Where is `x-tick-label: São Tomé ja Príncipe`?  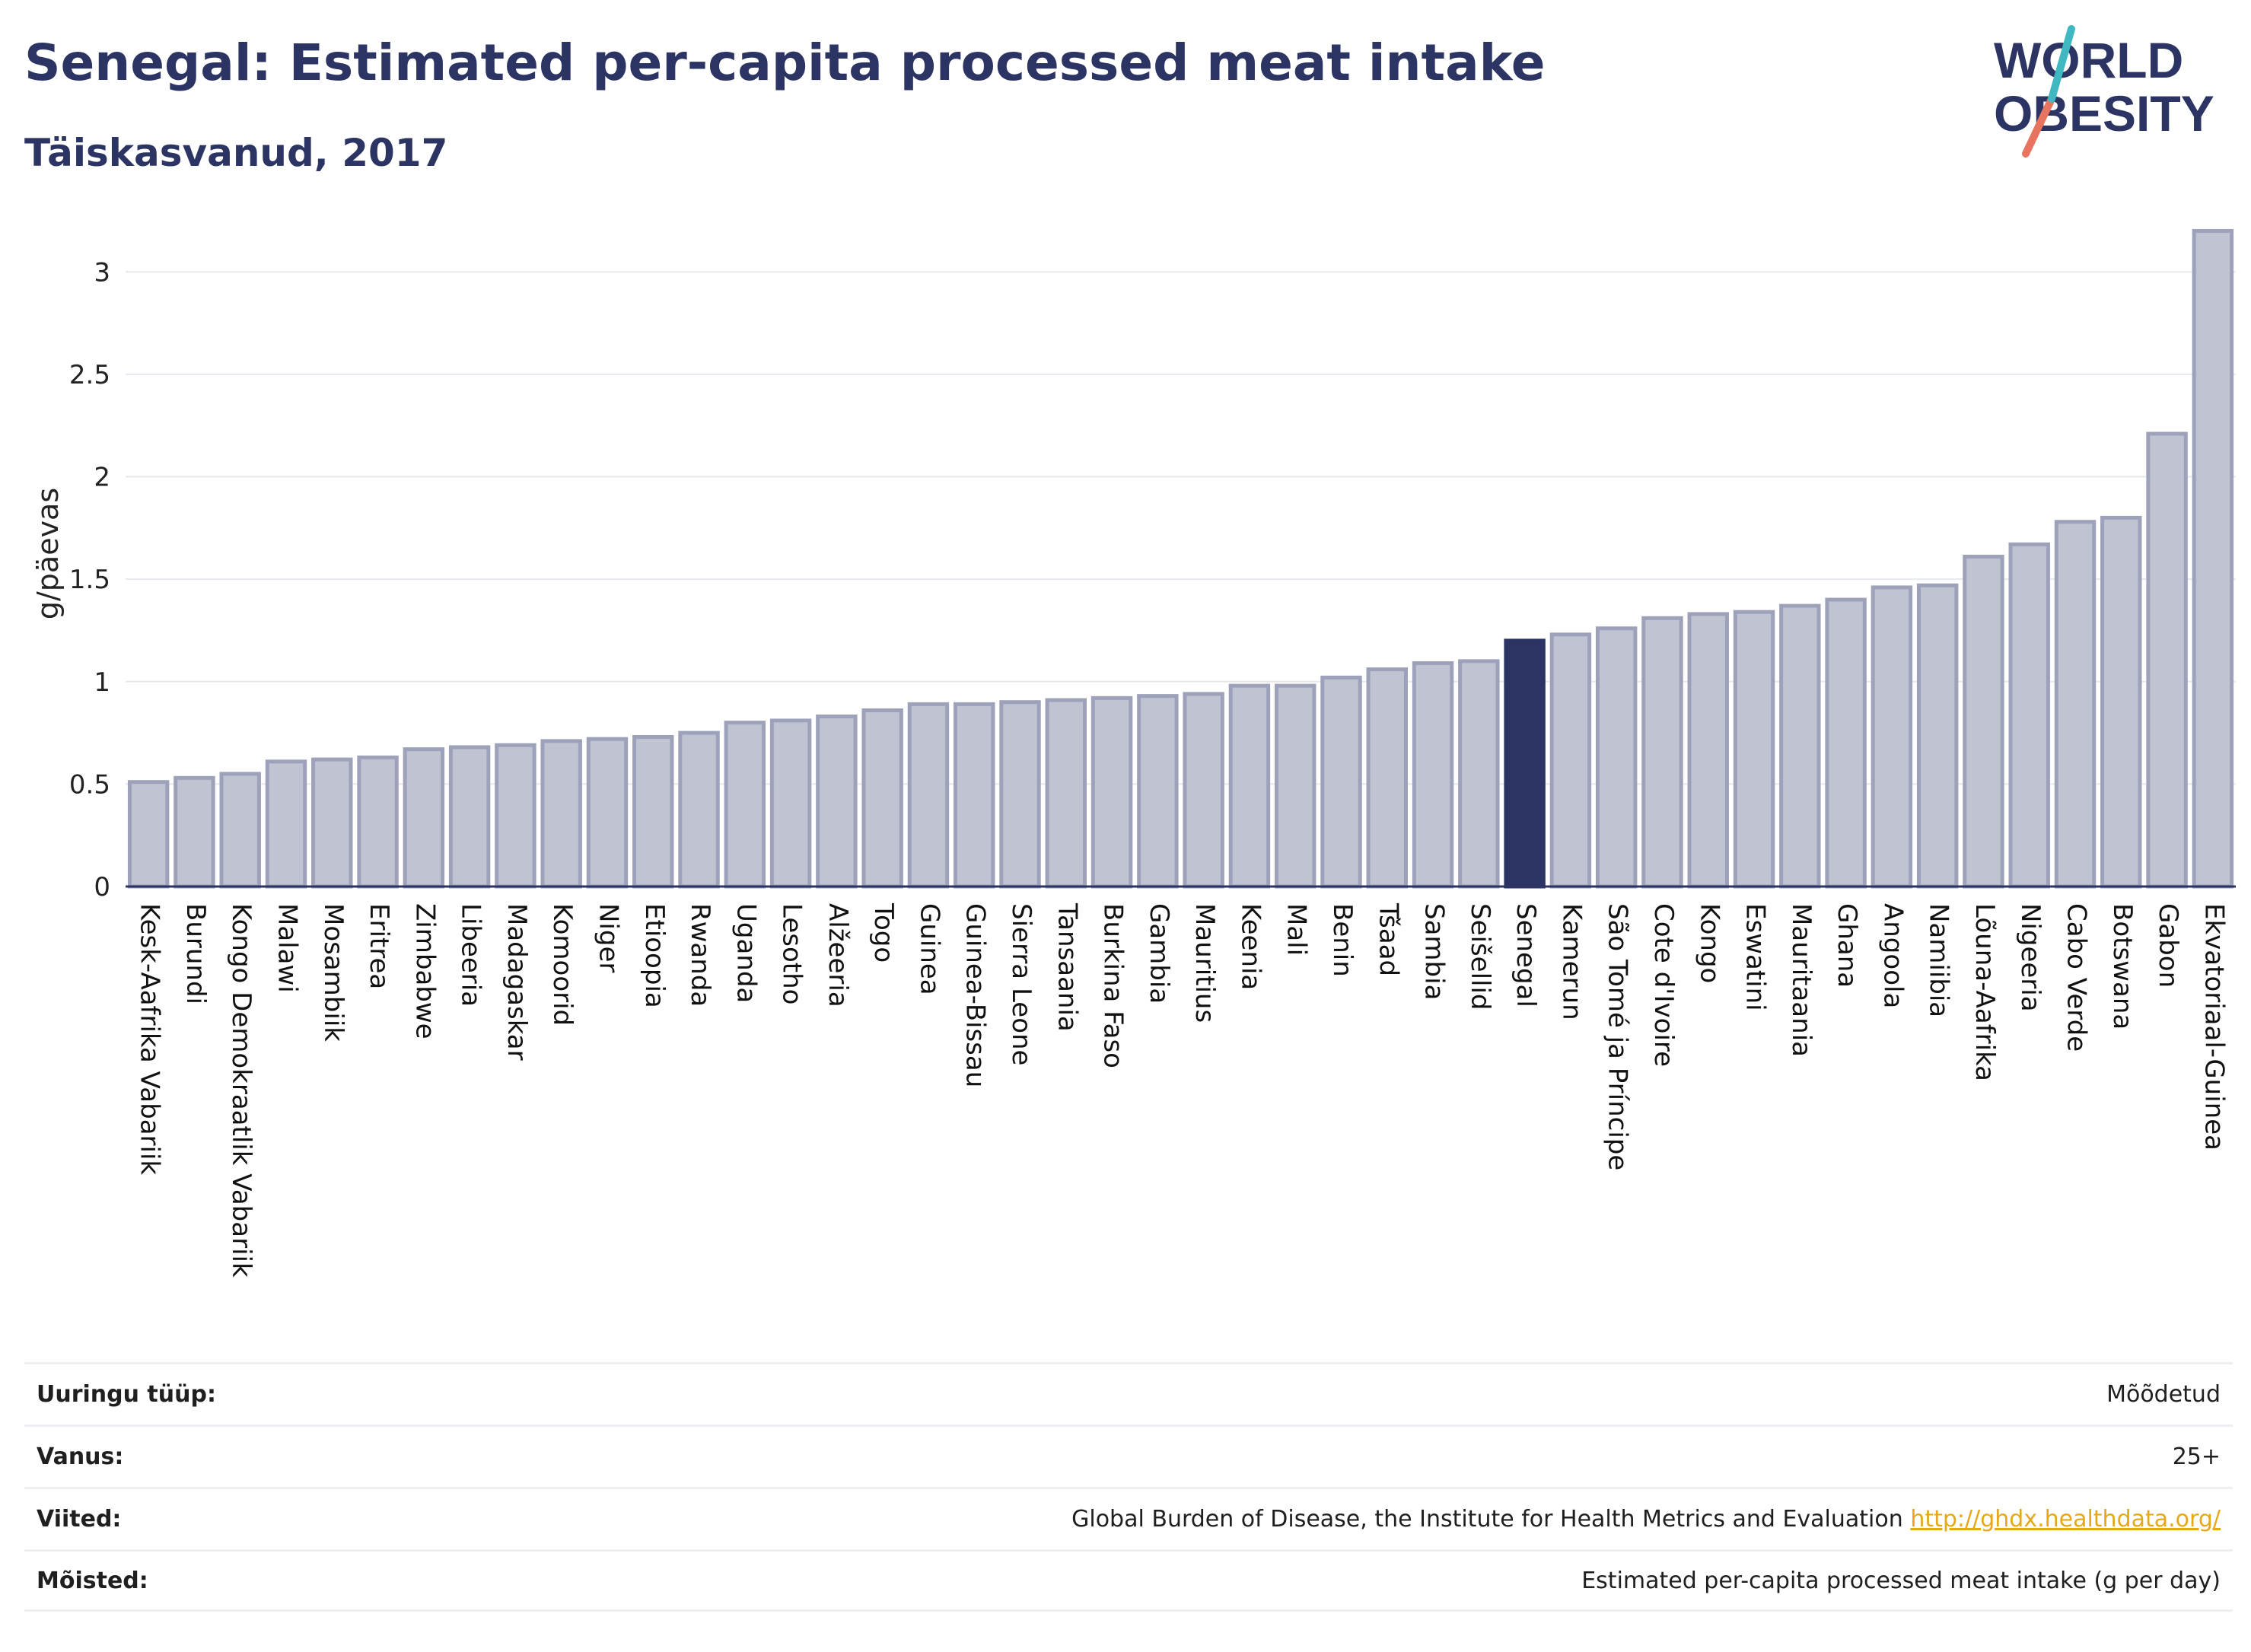 x-tick-label: São Tomé ja Príncipe is located at coordinates (1618, 1036).